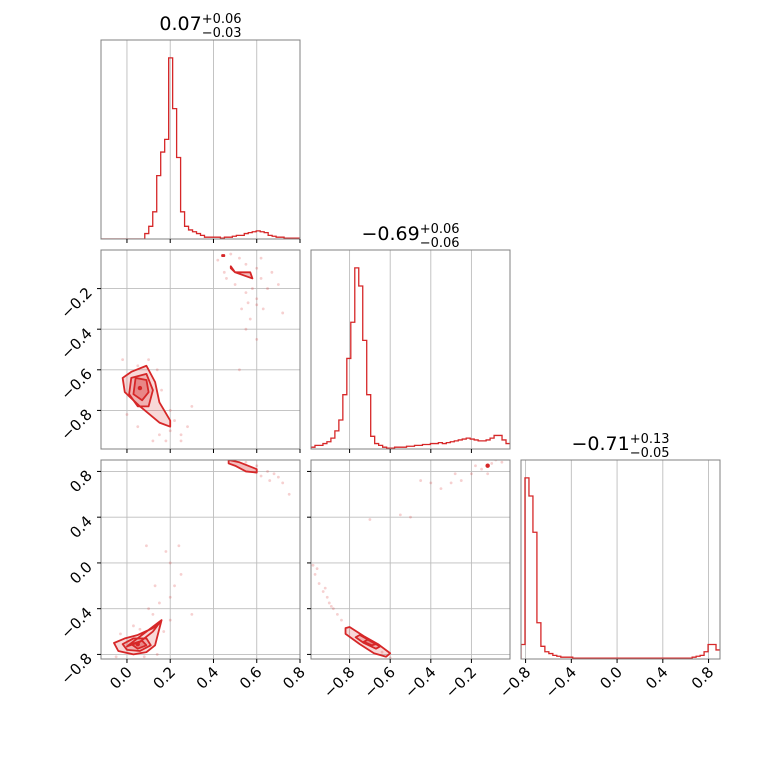 This screenshot has width=760, height=764. I want to click on x-tick-label-2-1: −0.4, so click(561, 682).